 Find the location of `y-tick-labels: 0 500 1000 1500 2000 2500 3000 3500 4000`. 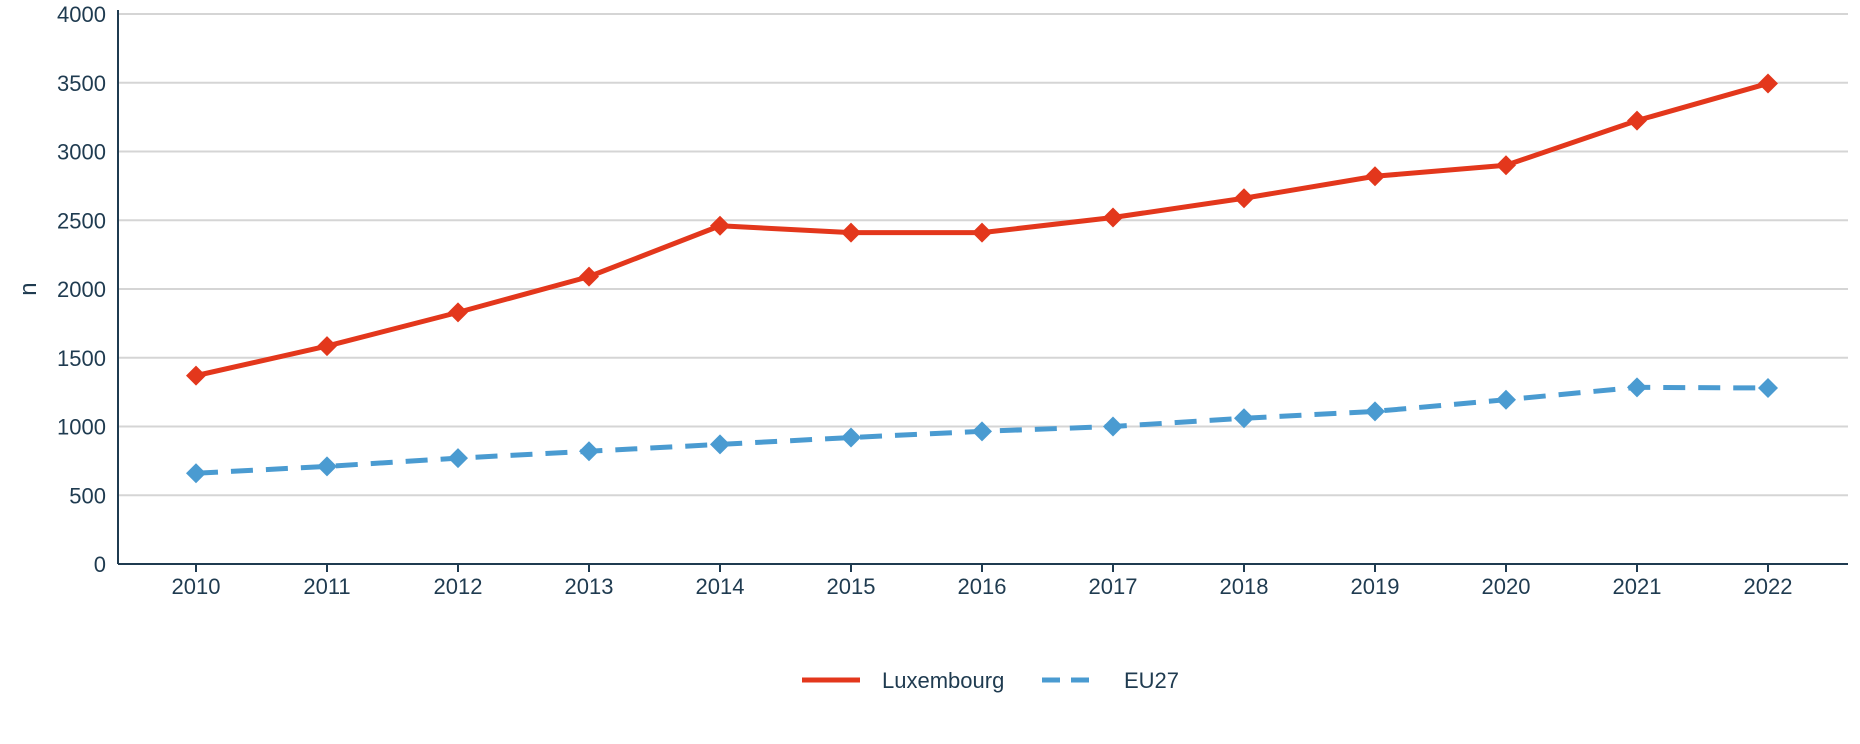

y-tick-labels: 0 500 1000 1500 2000 2500 3000 3500 4000 is located at coordinates (81, 289).